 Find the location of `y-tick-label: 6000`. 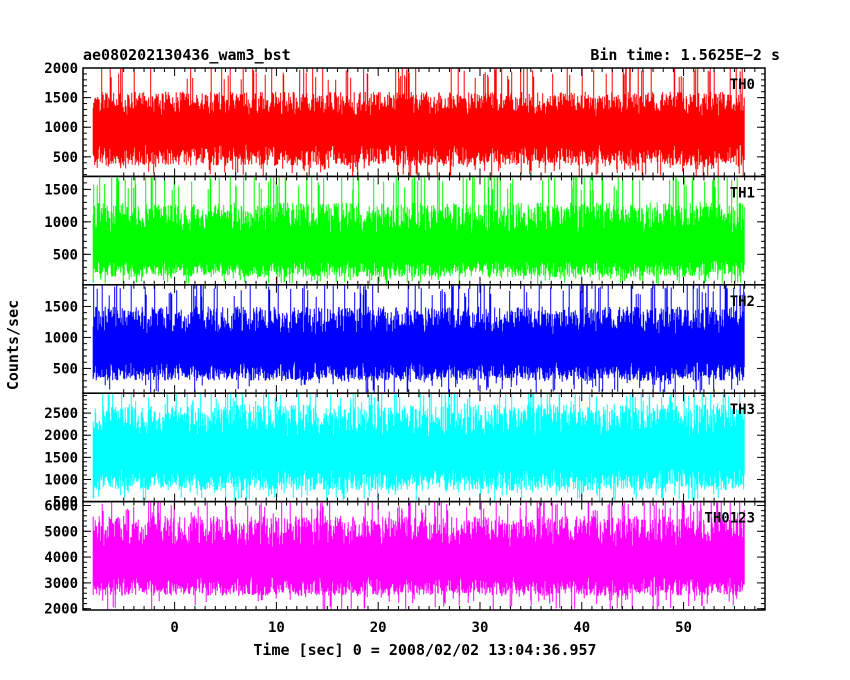

y-tick-label: 6000 is located at coordinates (61, 506).